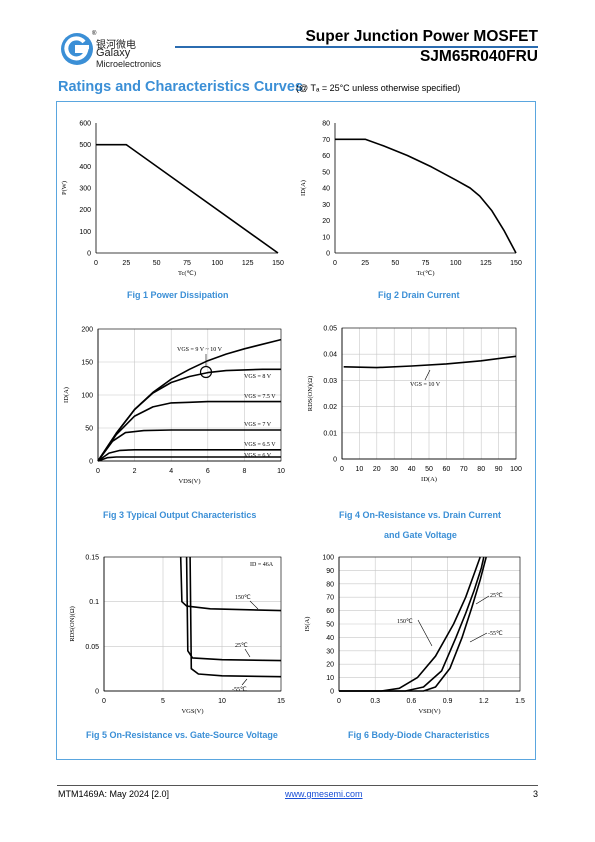 This screenshot has width=595, height=842. What do you see at coordinates (241, 646) in the screenshot?
I see `series-label-25c: 25℃` at bounding box center [241, 646].